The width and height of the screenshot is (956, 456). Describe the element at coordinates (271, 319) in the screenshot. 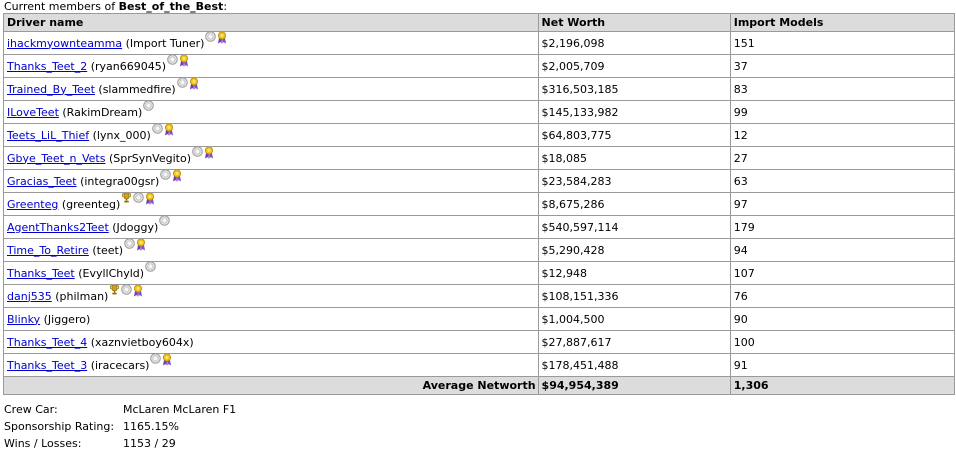

I see `driver-cell: Blinky (Jiggero)` at that location.